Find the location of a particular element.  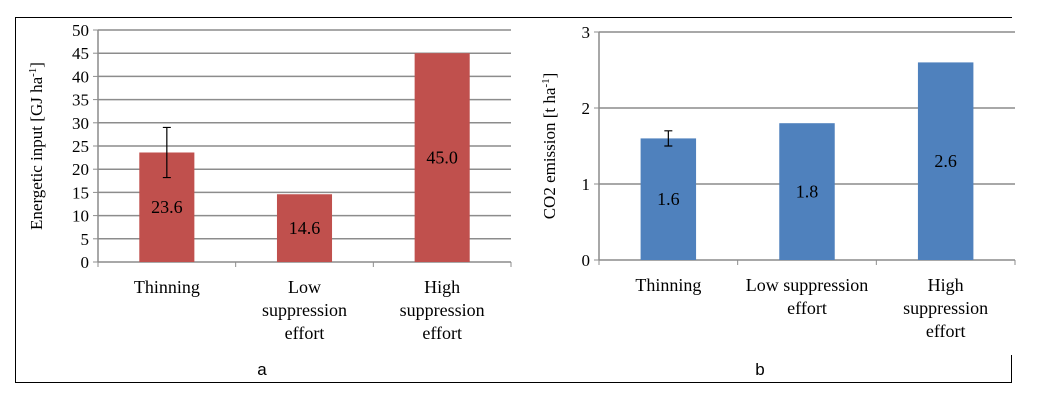

y-tick-label: 1 is located at coordinates (586, 184).